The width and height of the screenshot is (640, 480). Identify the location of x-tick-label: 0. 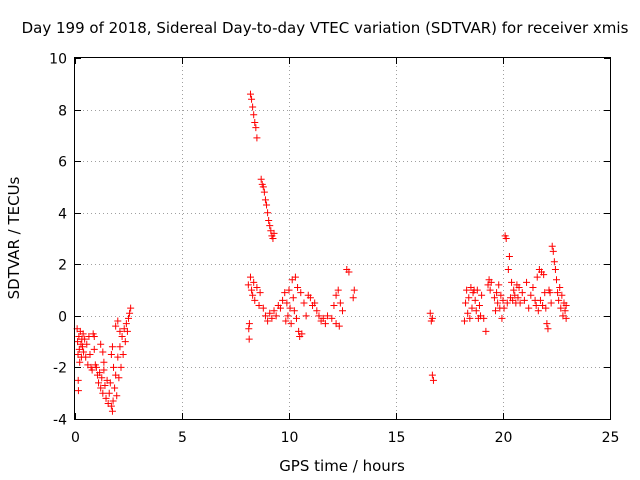
(75, 438).